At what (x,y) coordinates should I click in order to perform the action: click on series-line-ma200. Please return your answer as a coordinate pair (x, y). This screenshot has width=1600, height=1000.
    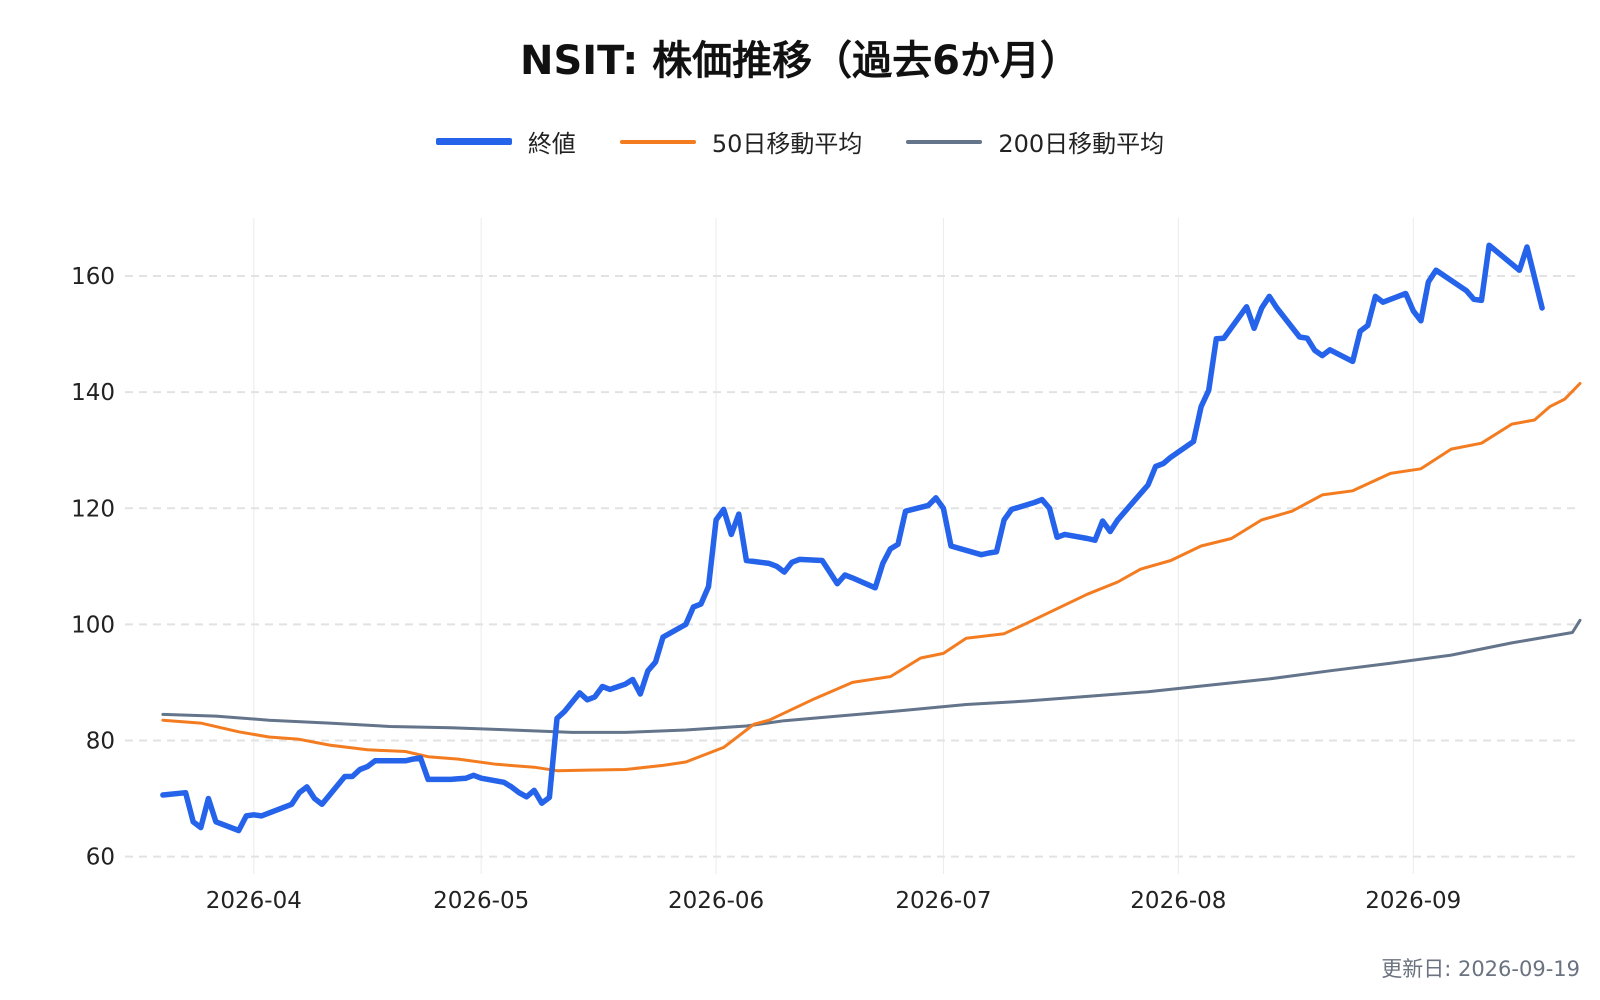
    Looking at the image, I should click on (871, 676).